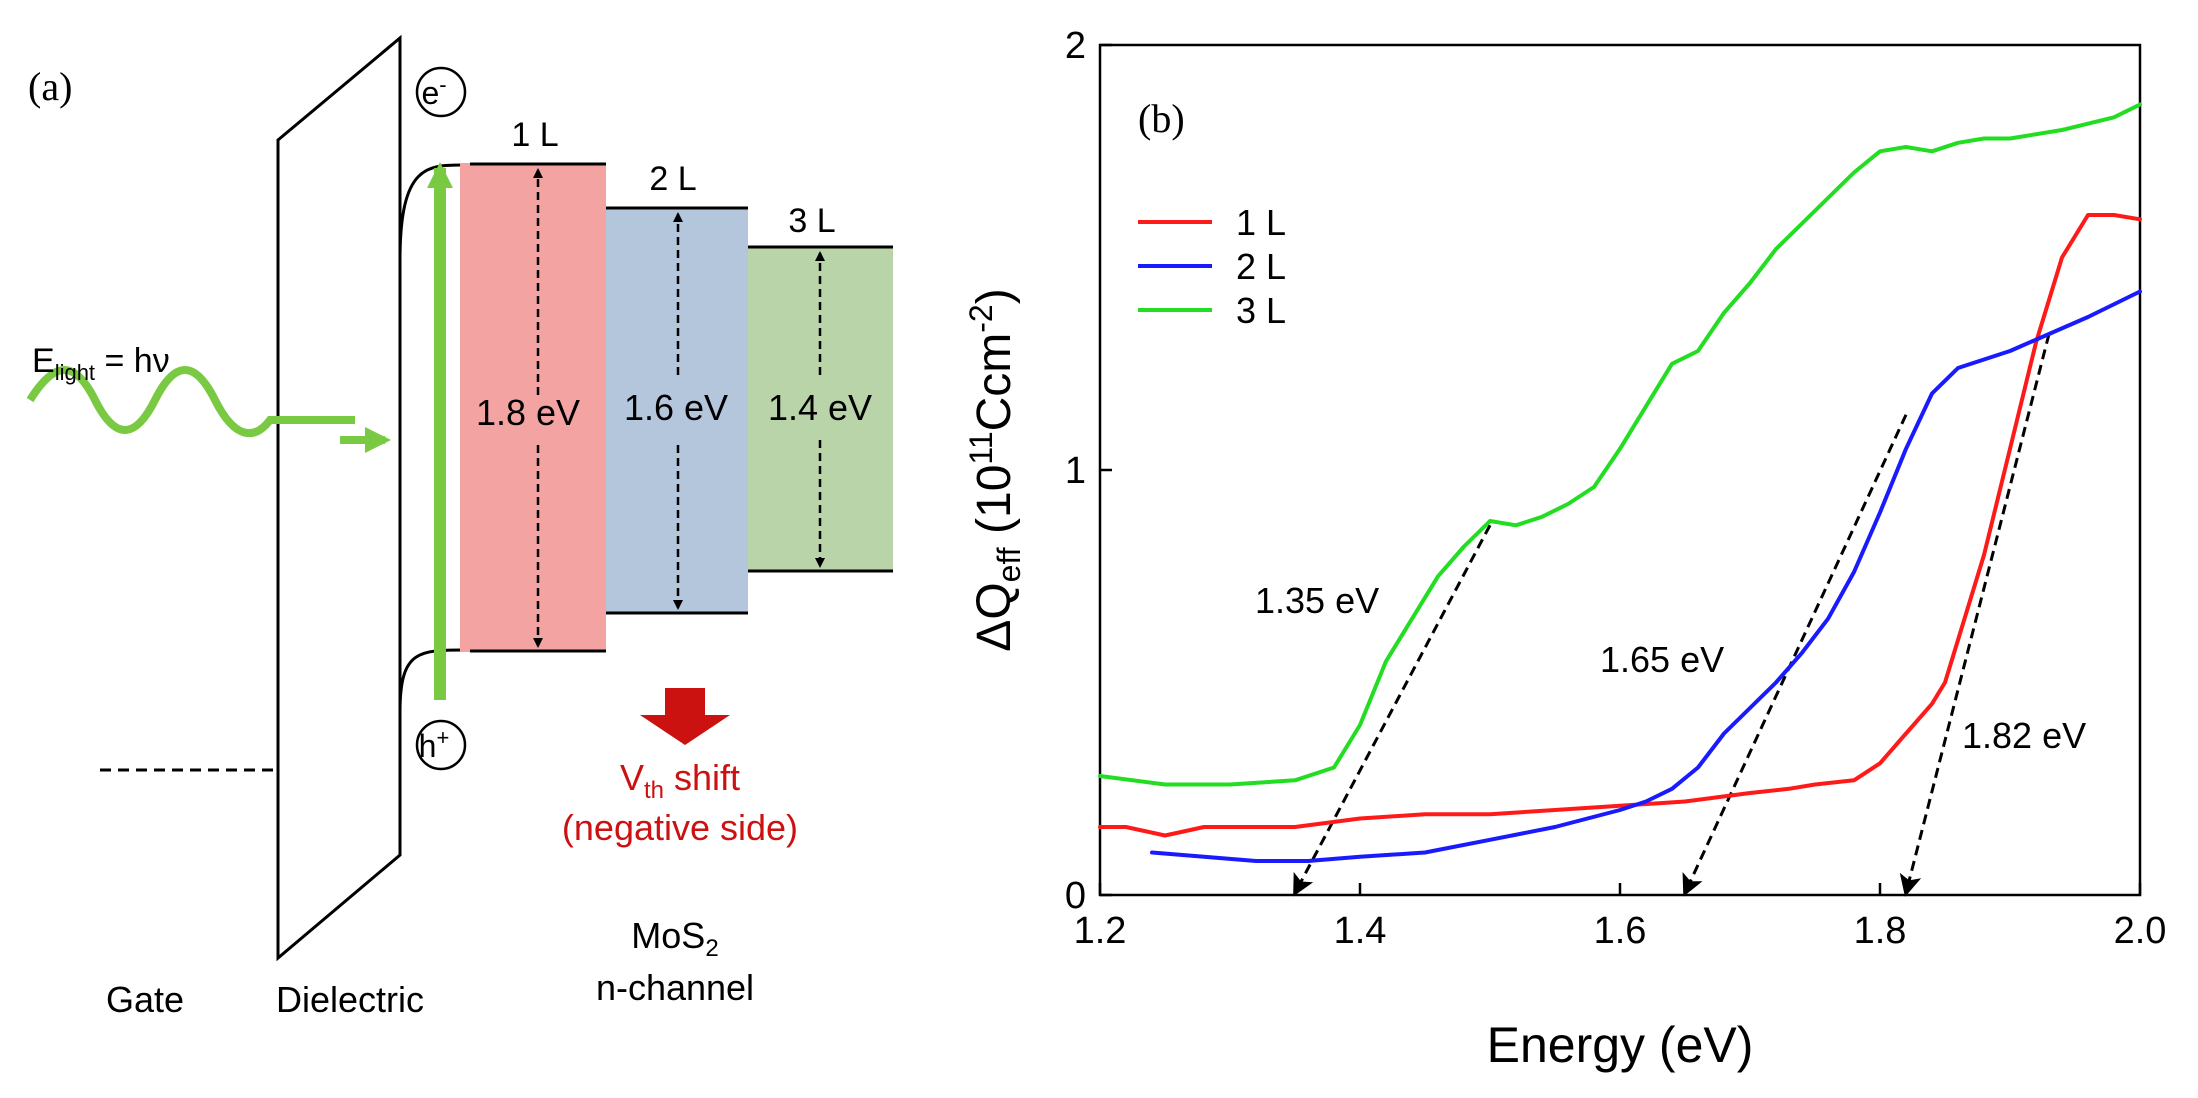  What do you see at coordinates (1317, 600) in the screenshot?
I see `annotation-1-35: 1.35 eV` at bounding box center [1317, 600].